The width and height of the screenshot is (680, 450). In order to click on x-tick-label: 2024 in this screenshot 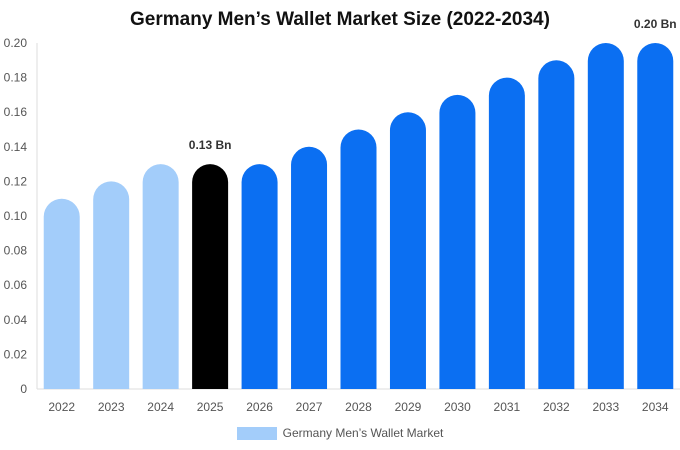, I will do `click(160, 407)`.